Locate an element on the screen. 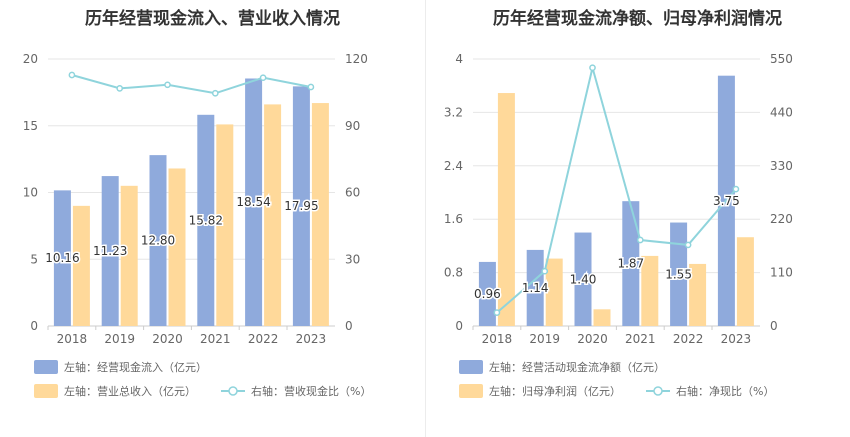 The height and width of the screenshot is (437, 850). y-right-tick-label: 90 is located at coordinates (352, 126).